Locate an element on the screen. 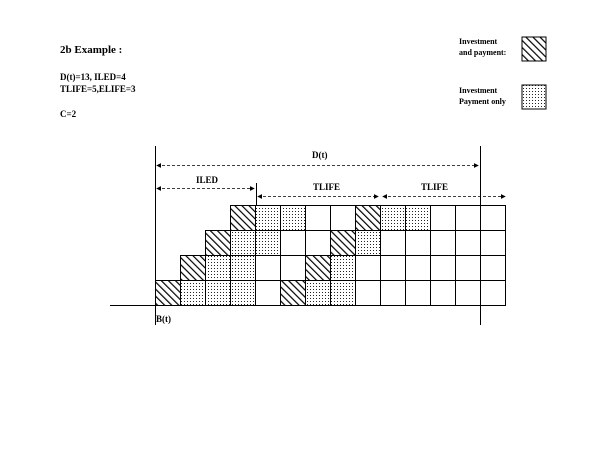 The image size is (601, 451). legend-dotted-swatch is located at coordinates (534, 97).